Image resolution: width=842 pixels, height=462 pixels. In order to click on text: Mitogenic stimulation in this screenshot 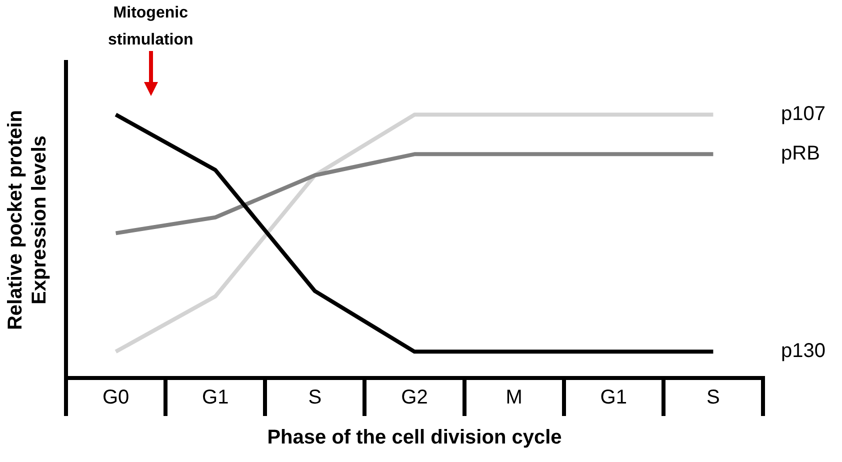, I will do `click(151, 26)`.